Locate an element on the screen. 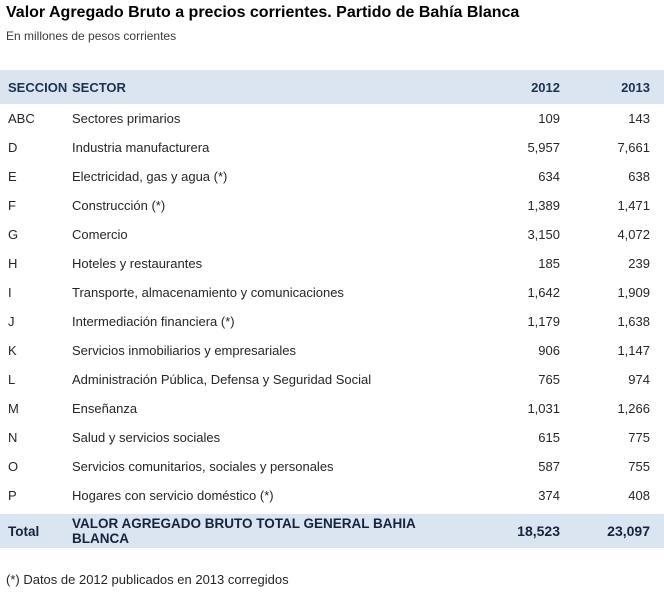  page-subtitle: En millones de pesos corrientes is located at coordinates (91, 36).